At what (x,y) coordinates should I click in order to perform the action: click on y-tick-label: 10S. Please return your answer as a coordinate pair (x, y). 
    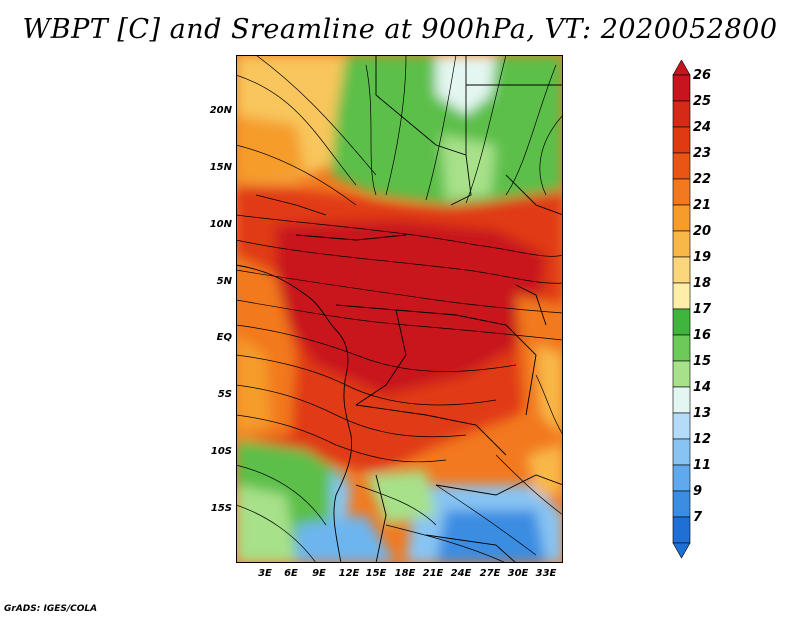
    Looking at the image, I should click on (221, 451).